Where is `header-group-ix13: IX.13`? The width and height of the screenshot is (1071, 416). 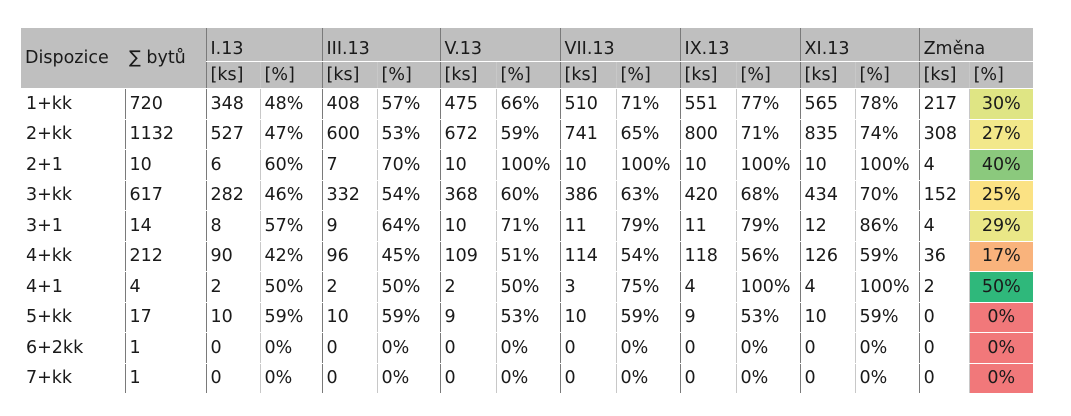
header-group-ix13: IX.13 is located at coordinates (740, 45).